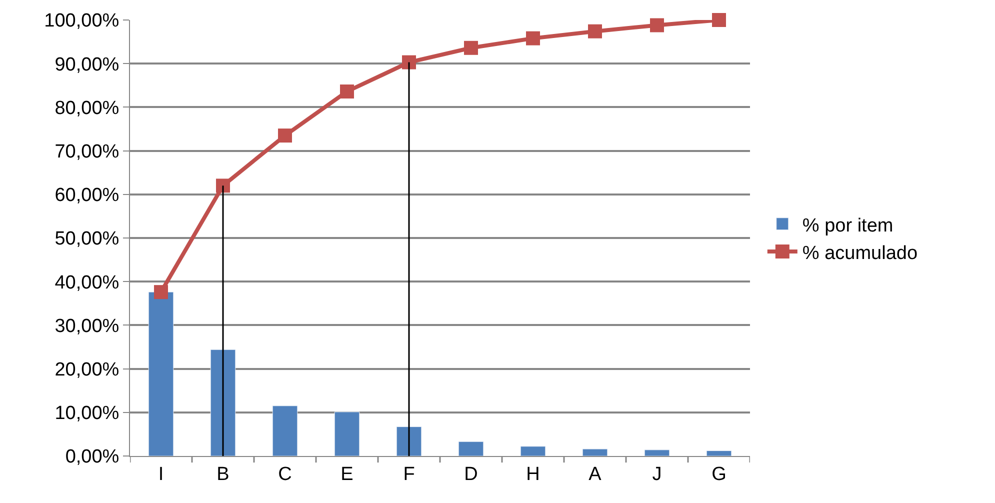 This screenshot has width=995, height=503. What do you see at coordinates (87, 326) in the screenshot?
I see `y-tick-label: 30,00%` at bounding box center [87, 326].